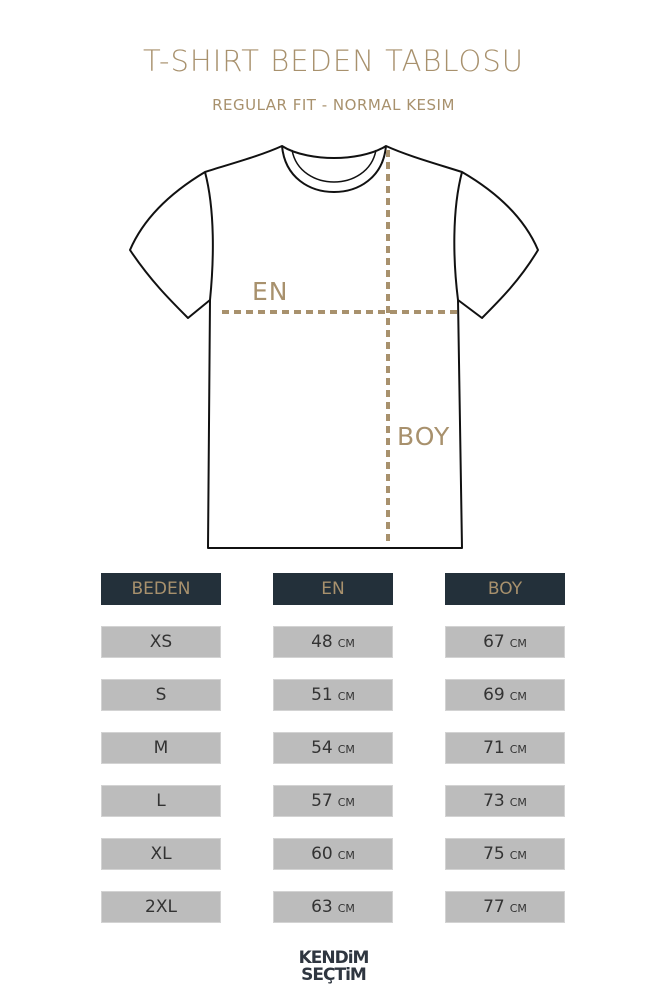 The width and height of the screenshot is (667, 1000). I want to click on en-cell: 48 CM, so click(333, 642).